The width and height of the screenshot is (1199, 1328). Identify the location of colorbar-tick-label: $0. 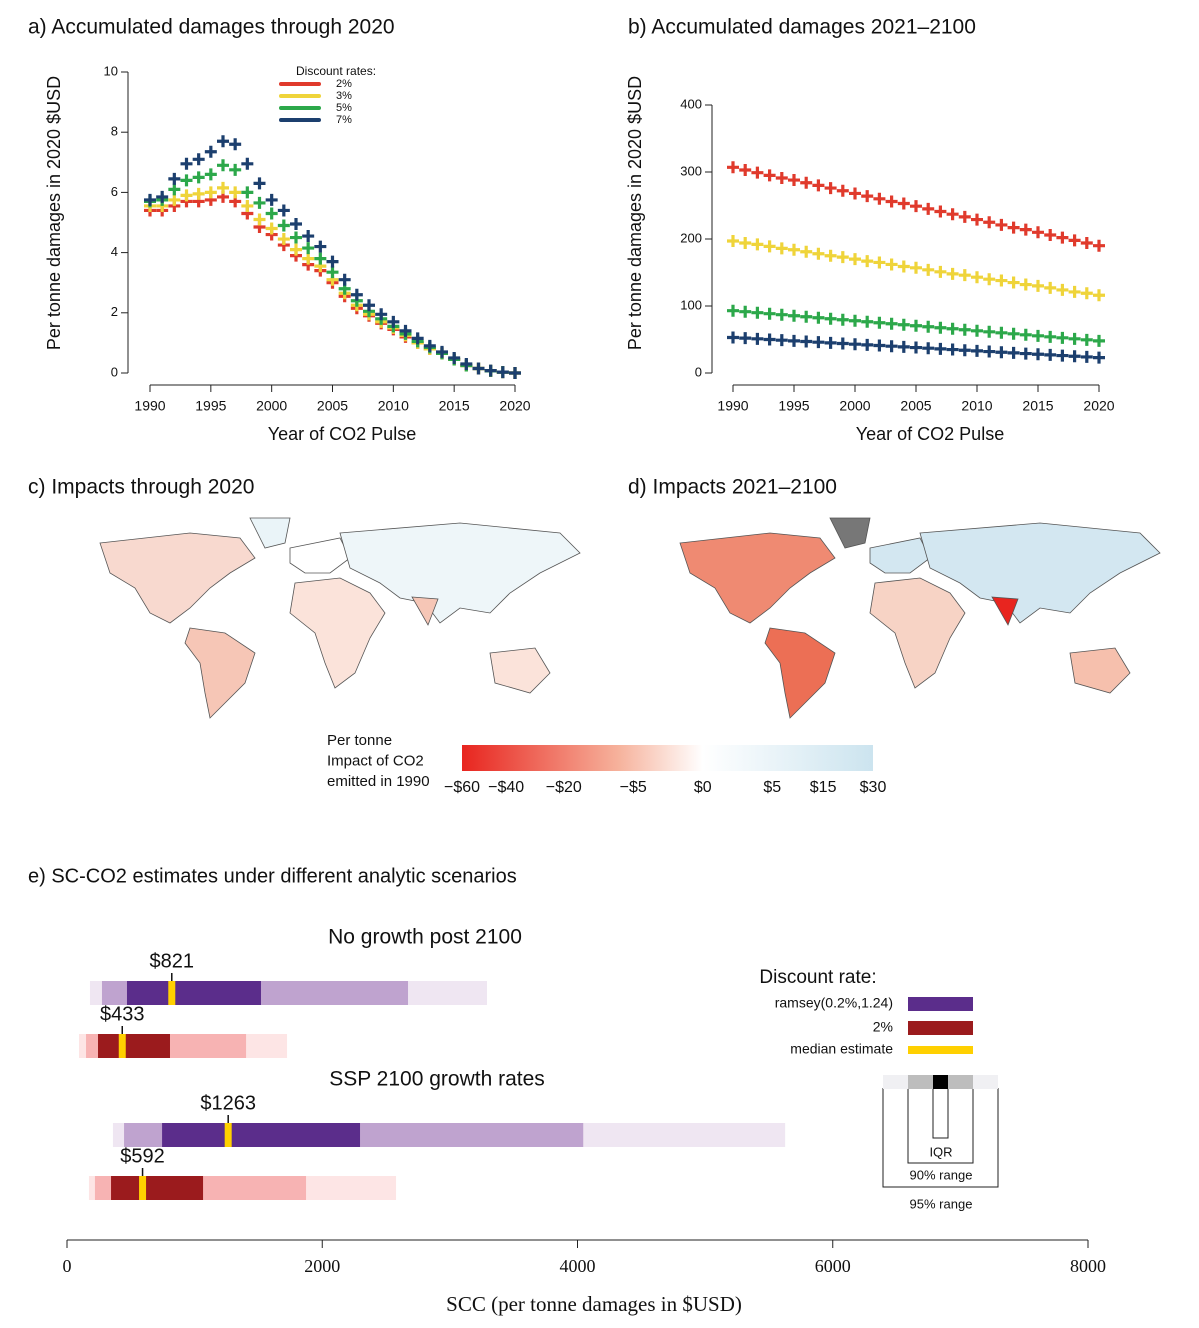
(703, 787).